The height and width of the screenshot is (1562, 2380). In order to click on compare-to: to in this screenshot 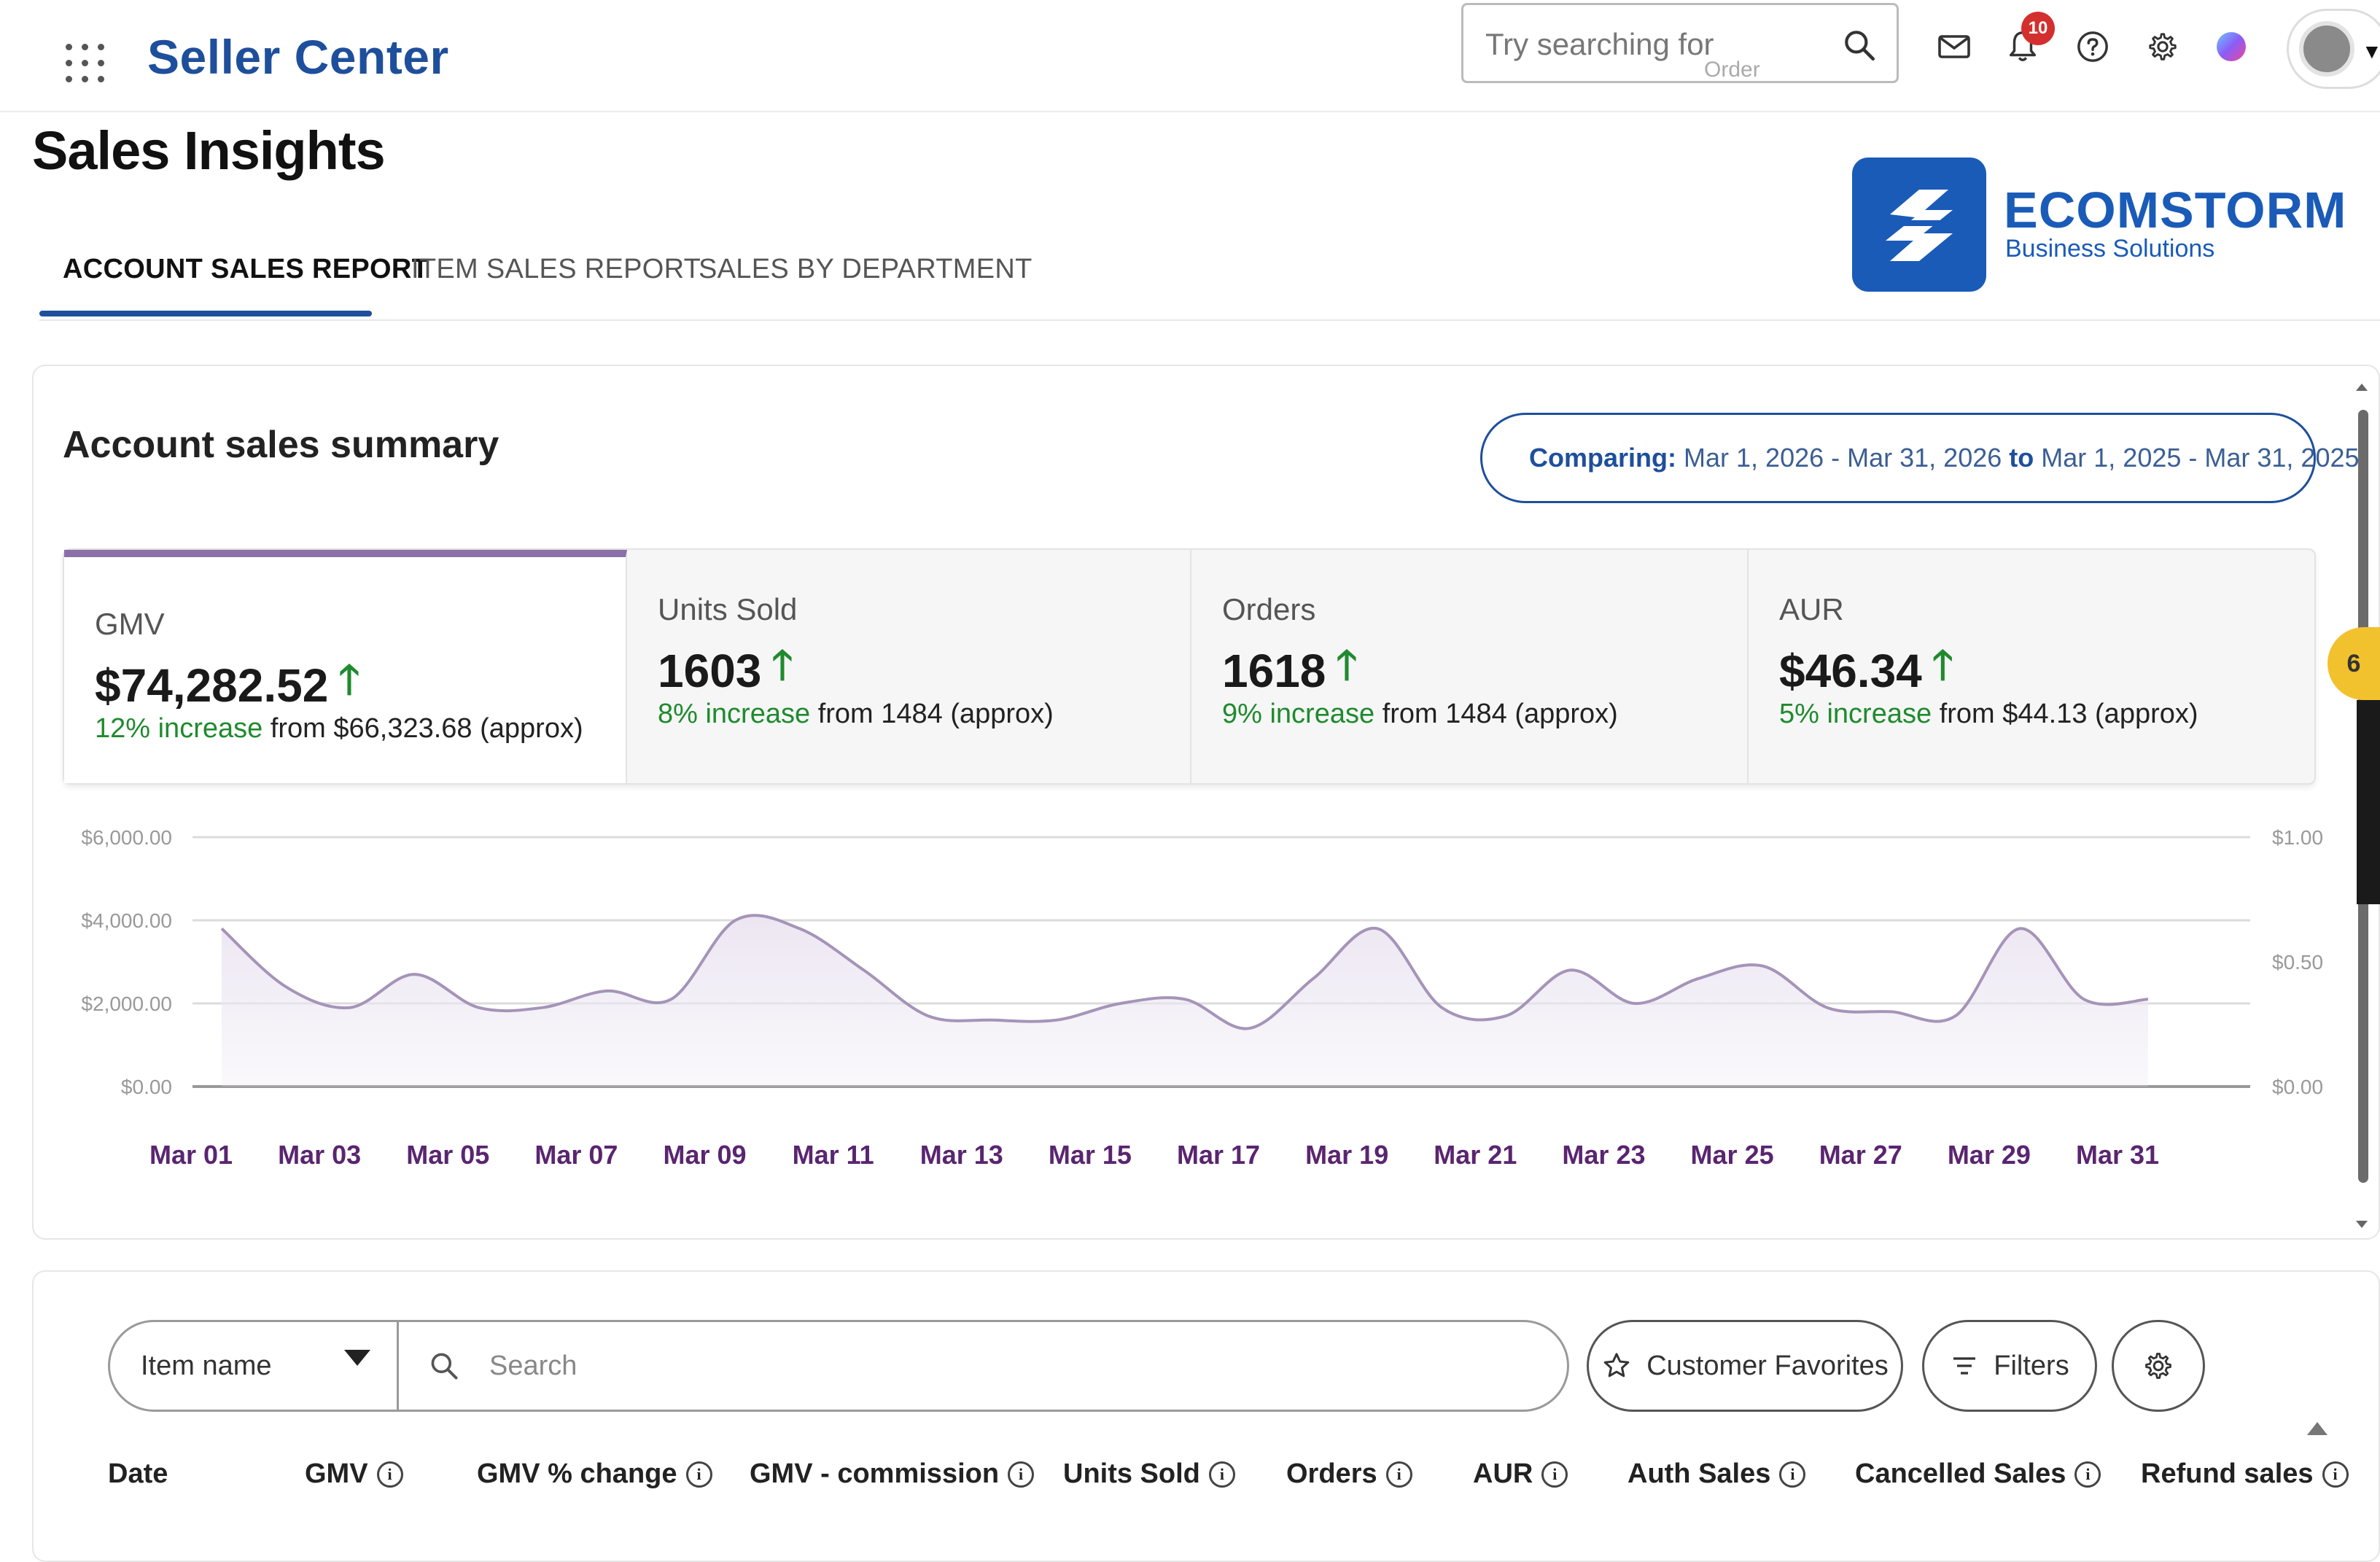, I will do `click(2021, 458)`.